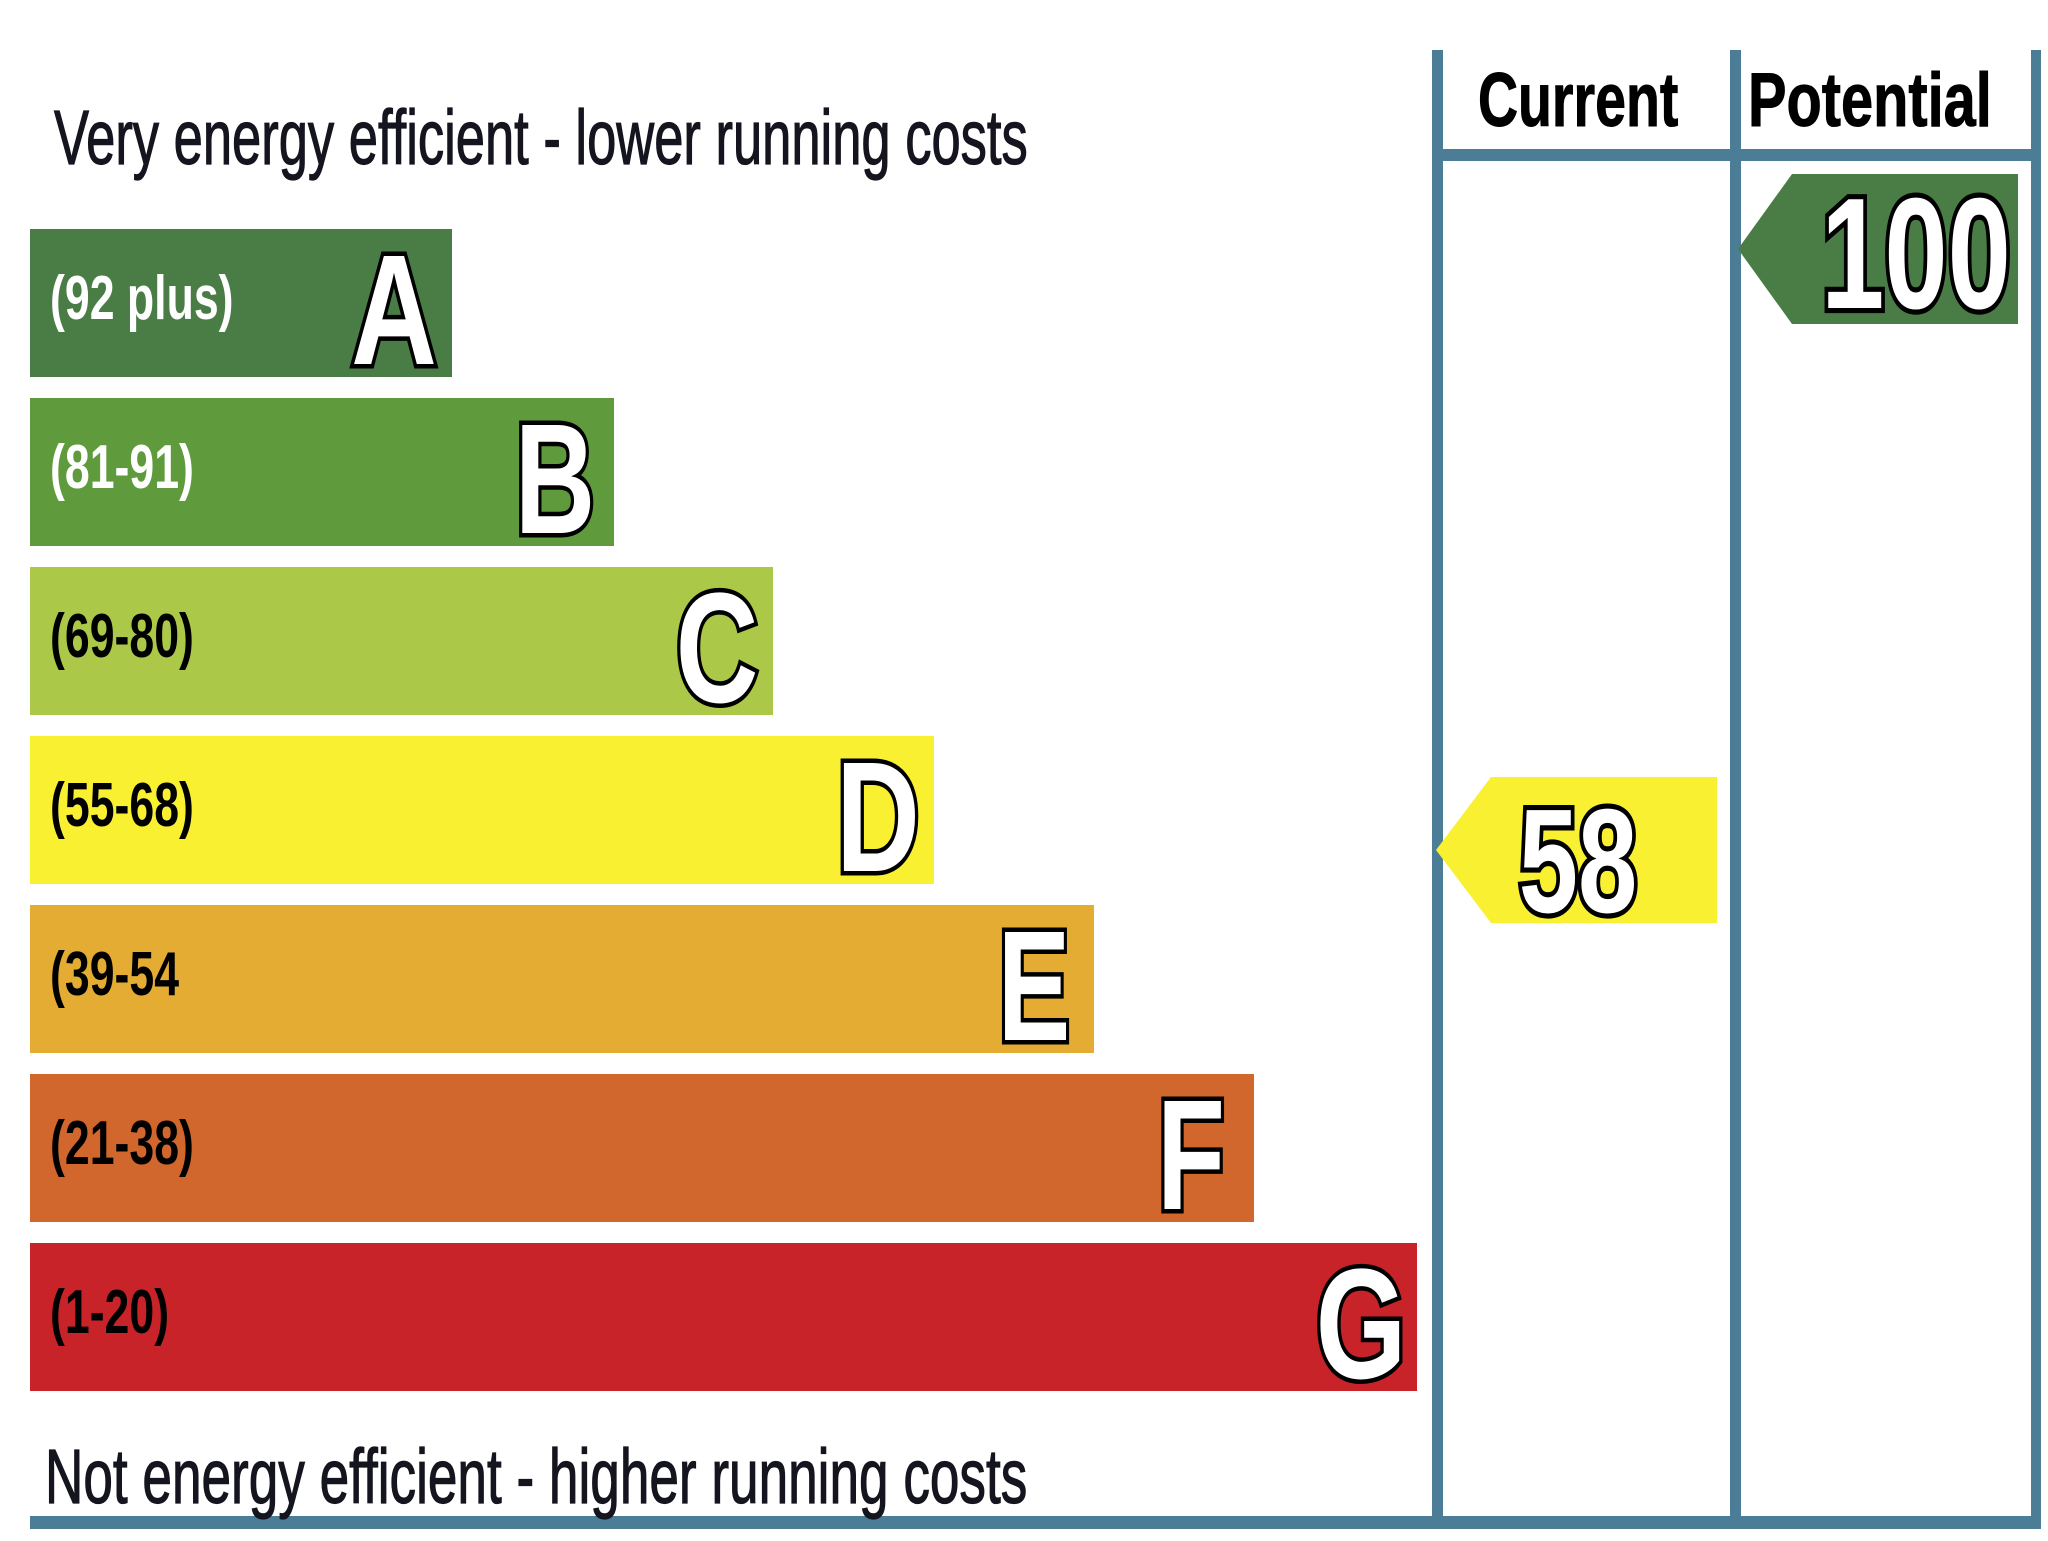  I want to click on svg-text: E, so click(1034, 986).